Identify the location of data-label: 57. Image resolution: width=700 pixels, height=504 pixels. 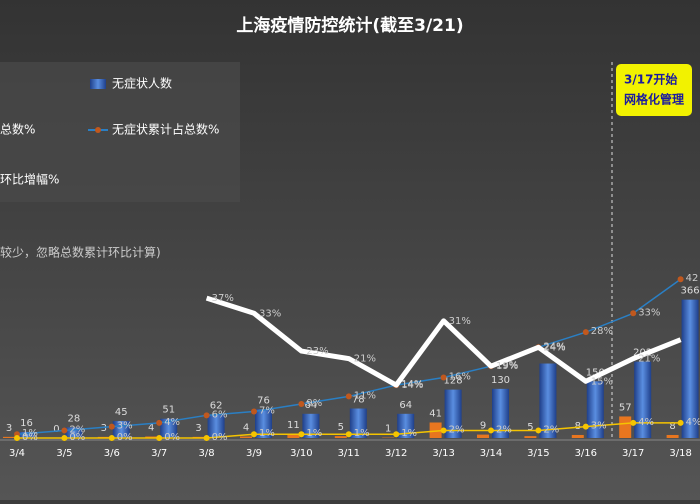
(625, 407).